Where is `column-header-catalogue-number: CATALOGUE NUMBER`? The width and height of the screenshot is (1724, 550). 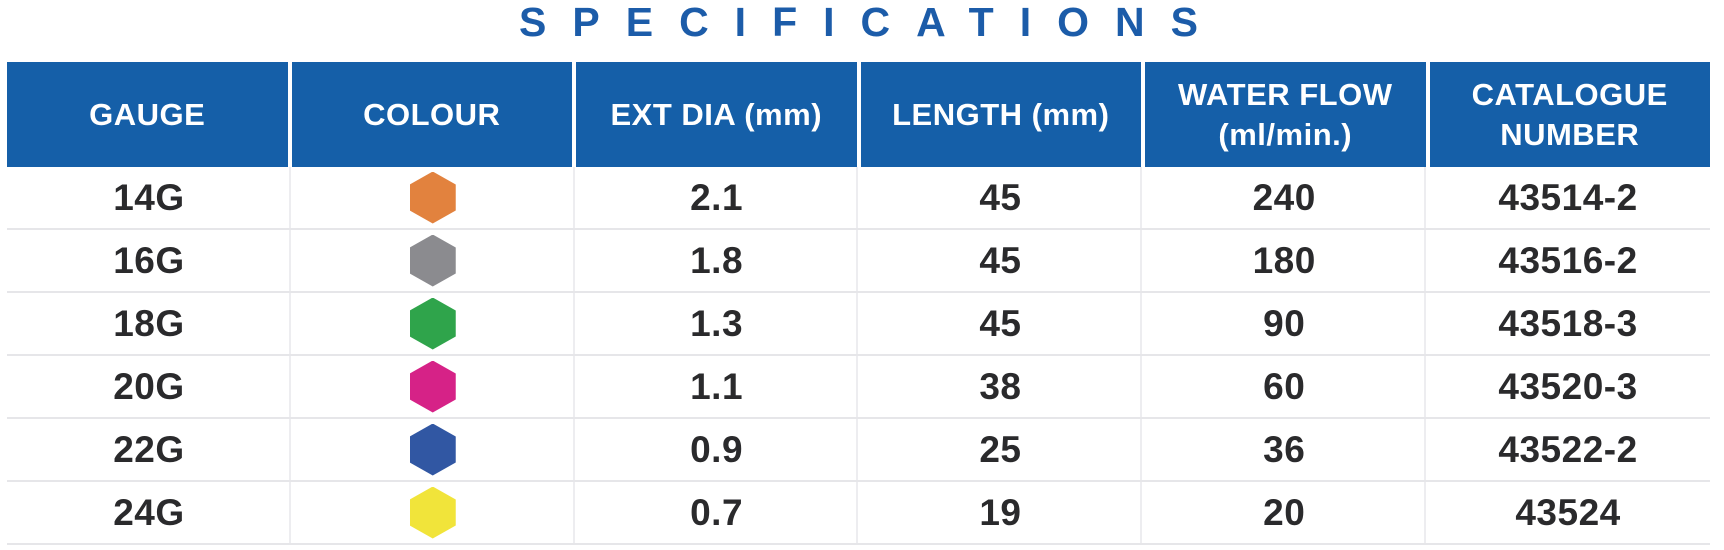 column-header-catalogue-number: CATALOGUE NUMBER is located at coordinates (1569, 114).